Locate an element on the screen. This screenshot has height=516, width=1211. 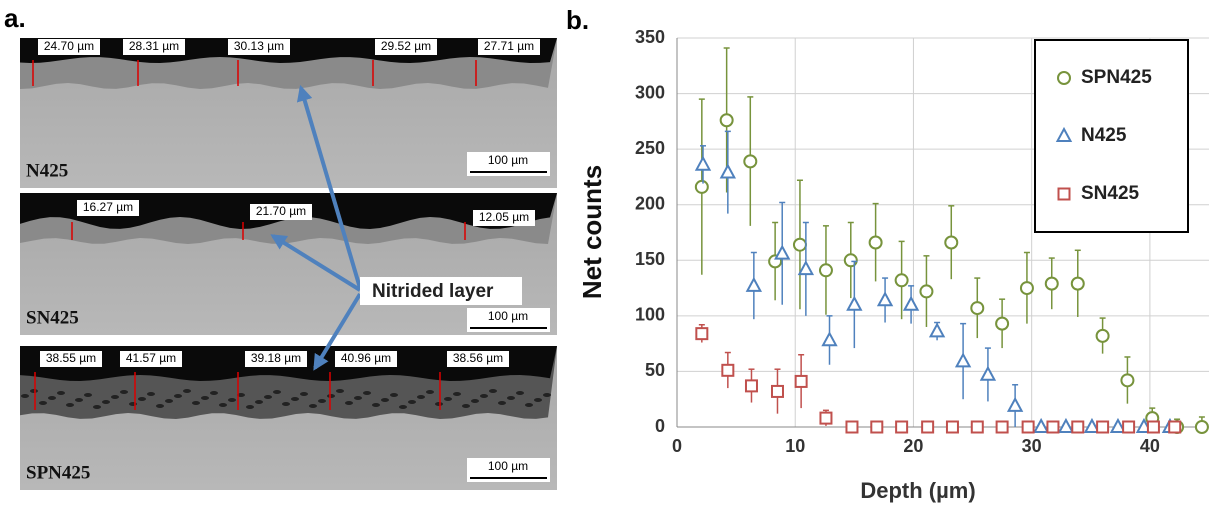
y-tick-label: 200 is located at coordinates (650, 203).